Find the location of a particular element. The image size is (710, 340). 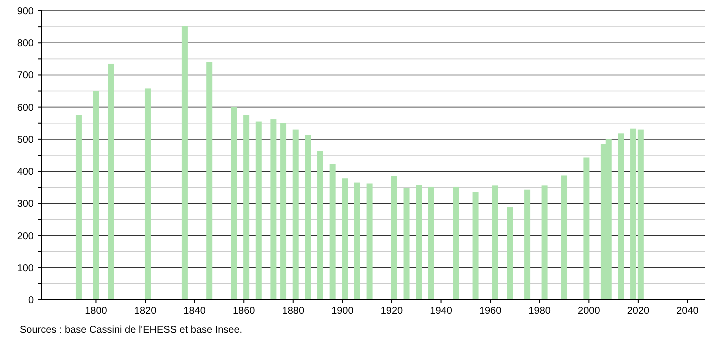

source-note: Sources : base Cassini de l'EHESS et base Insee. is located at coordinates (131, 330).